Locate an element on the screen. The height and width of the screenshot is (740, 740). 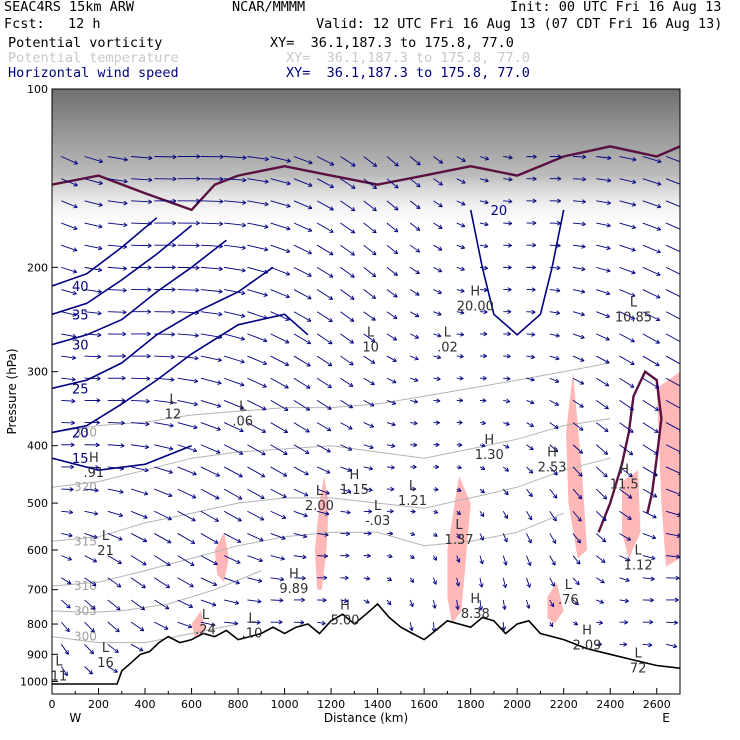
extremum-type-14: H is located at coordinates (552, 452).